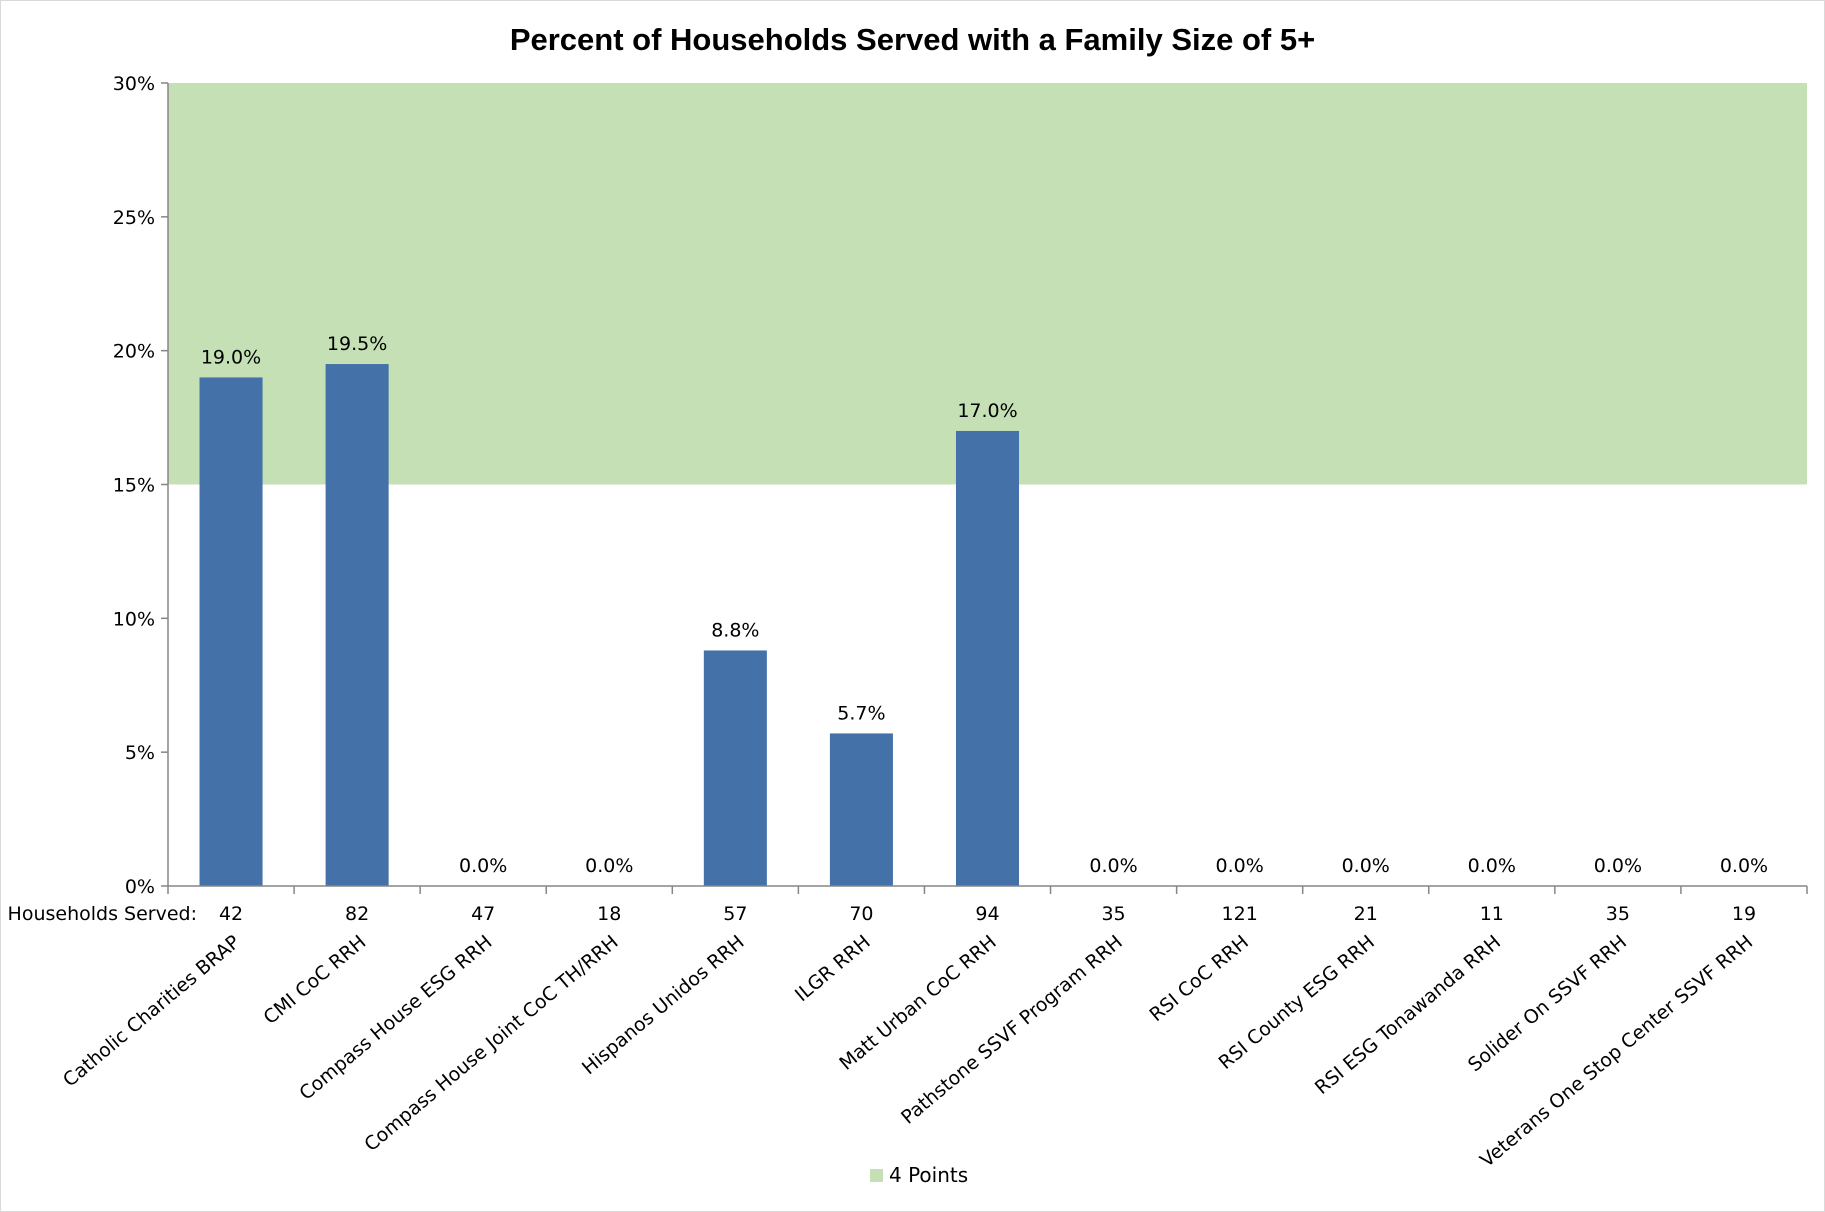 This screenshot has width=1825, height=1212. What do you see at coordinates (609, 914) in the screenshot?
I see `households-served-value: 18` at bounding box center [609, 914].